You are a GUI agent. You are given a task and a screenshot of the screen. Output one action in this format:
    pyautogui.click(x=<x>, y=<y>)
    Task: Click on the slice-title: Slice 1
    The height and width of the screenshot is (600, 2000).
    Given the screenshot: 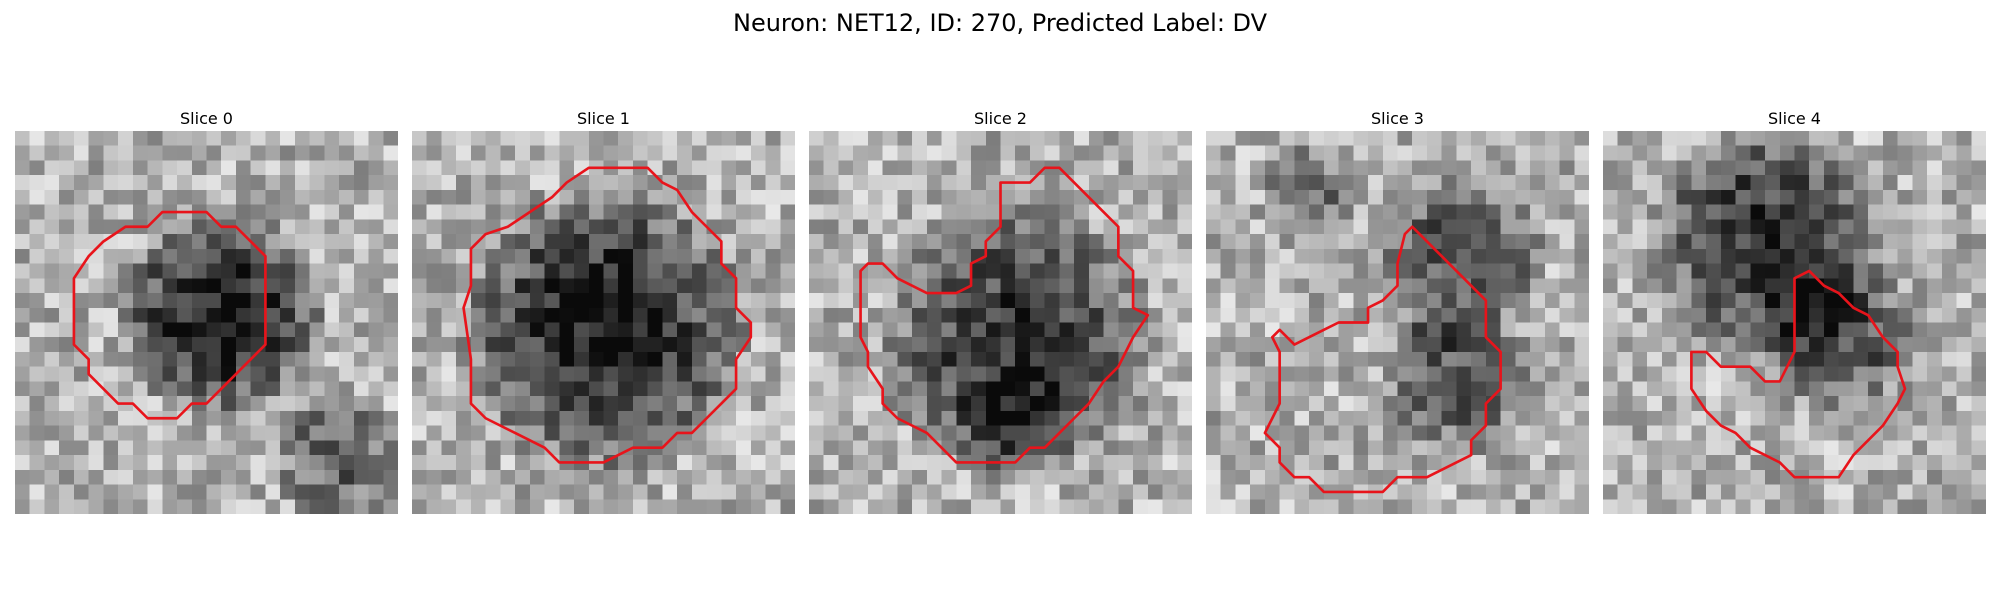 What is the action you would take?
    pyautogui.click(x=603, y=118)
    